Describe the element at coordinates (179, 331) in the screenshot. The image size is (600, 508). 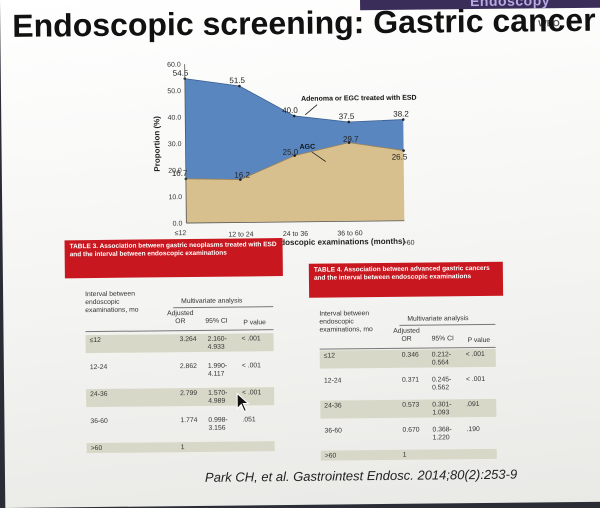
I see `table3-header-rule` at that location.